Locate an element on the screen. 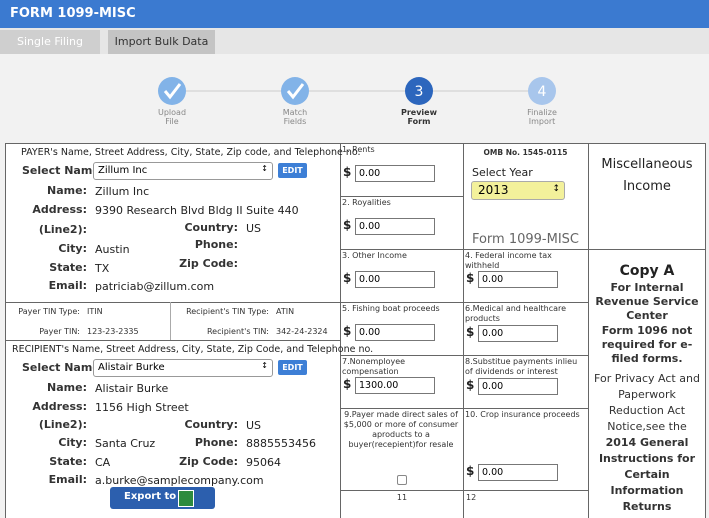 Image resolution: width=709 pixels, height=518 pixels. step-number: 4 is located at coordinates (542, 92).